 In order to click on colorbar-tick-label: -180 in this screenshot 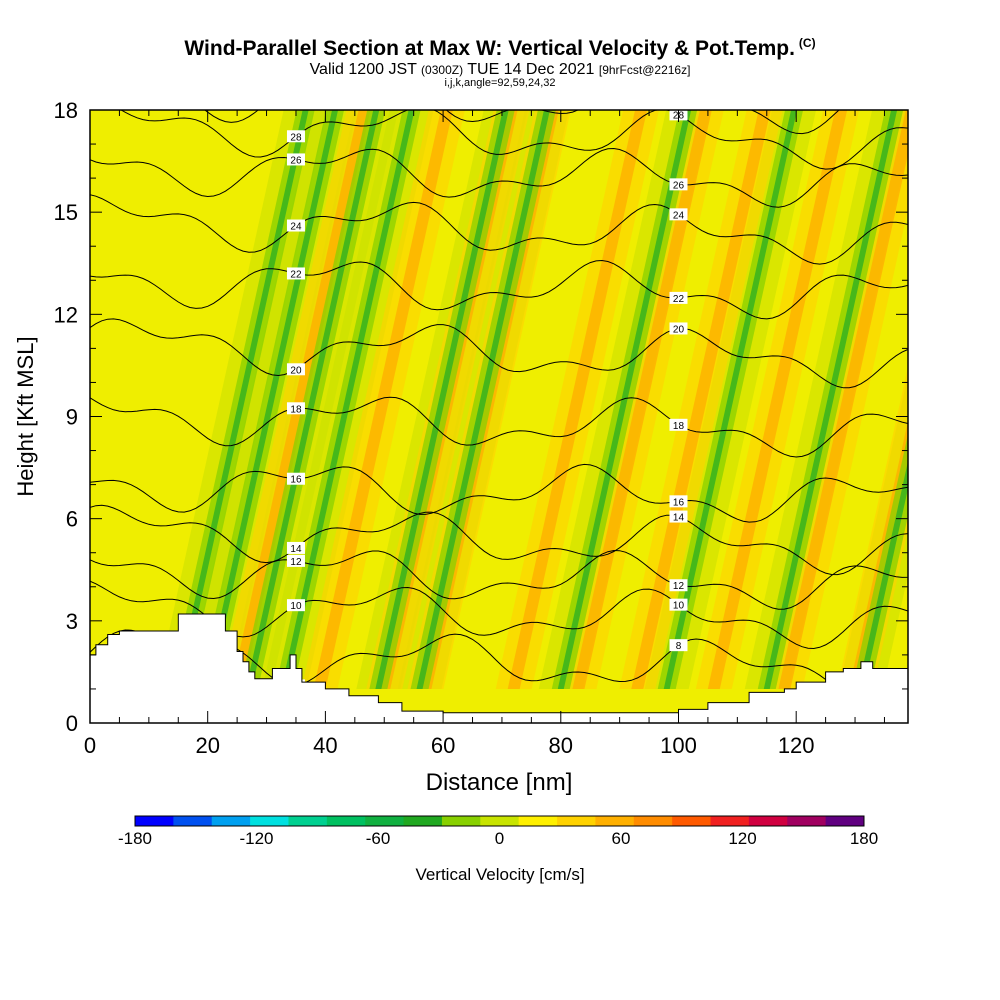, I will do `click(135, 838)`.